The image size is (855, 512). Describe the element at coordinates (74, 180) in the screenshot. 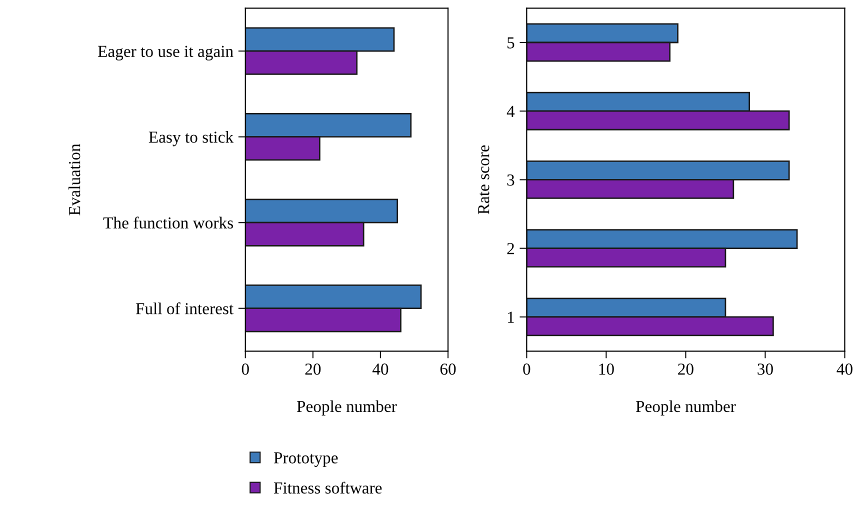

I see `y-axis-title: Evaluation` at that location.